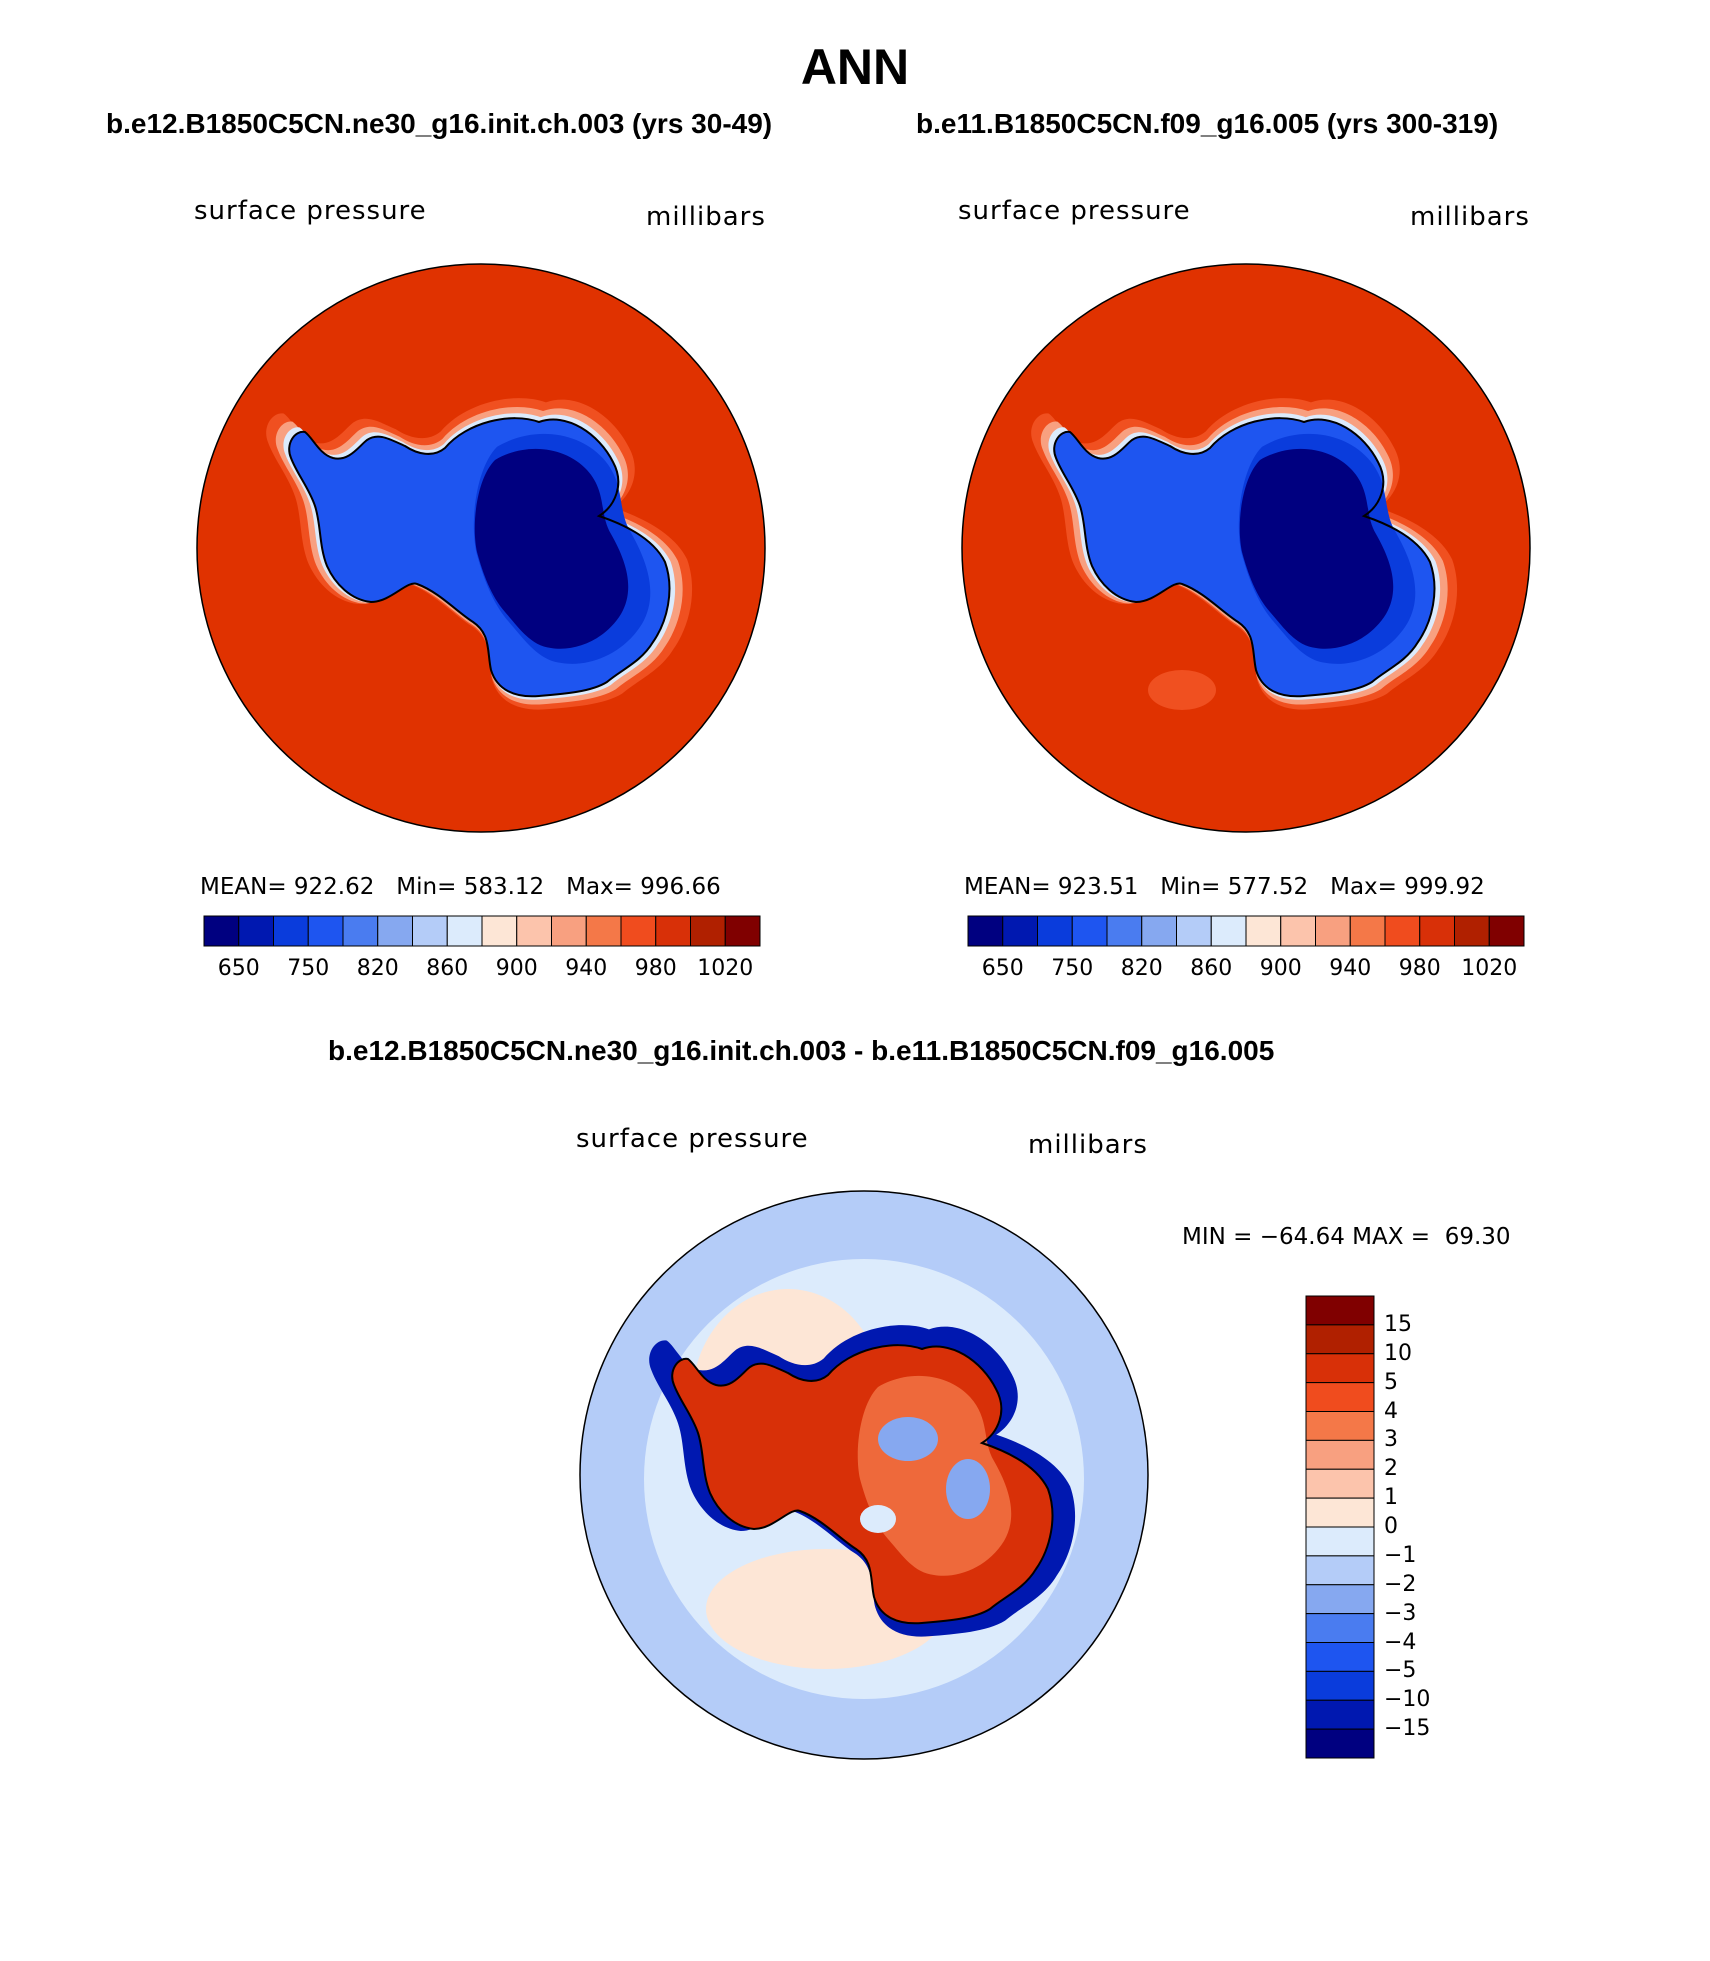 The height and width of the screenshot is (1961, 1710). What do you see at coordinates (1391, 1382) in the screenshot?
I see `colorbar-tick-label: 5` at bounding box center [1391, 1382].